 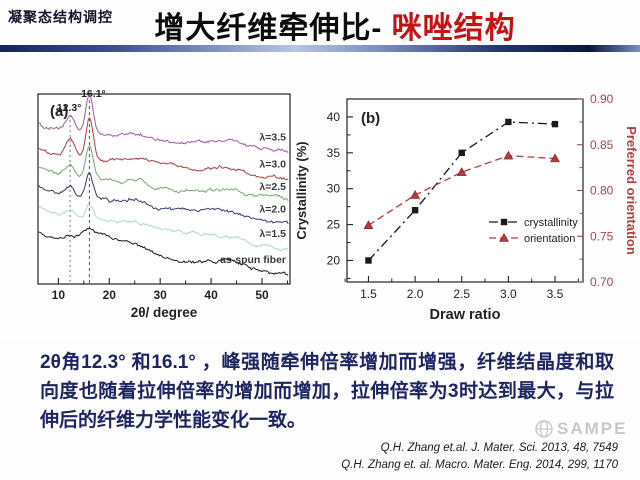 What do you see at coordinates (262, 295) in the screenshot?
I see `svg-text: 50` at bounding box center [262, 295].